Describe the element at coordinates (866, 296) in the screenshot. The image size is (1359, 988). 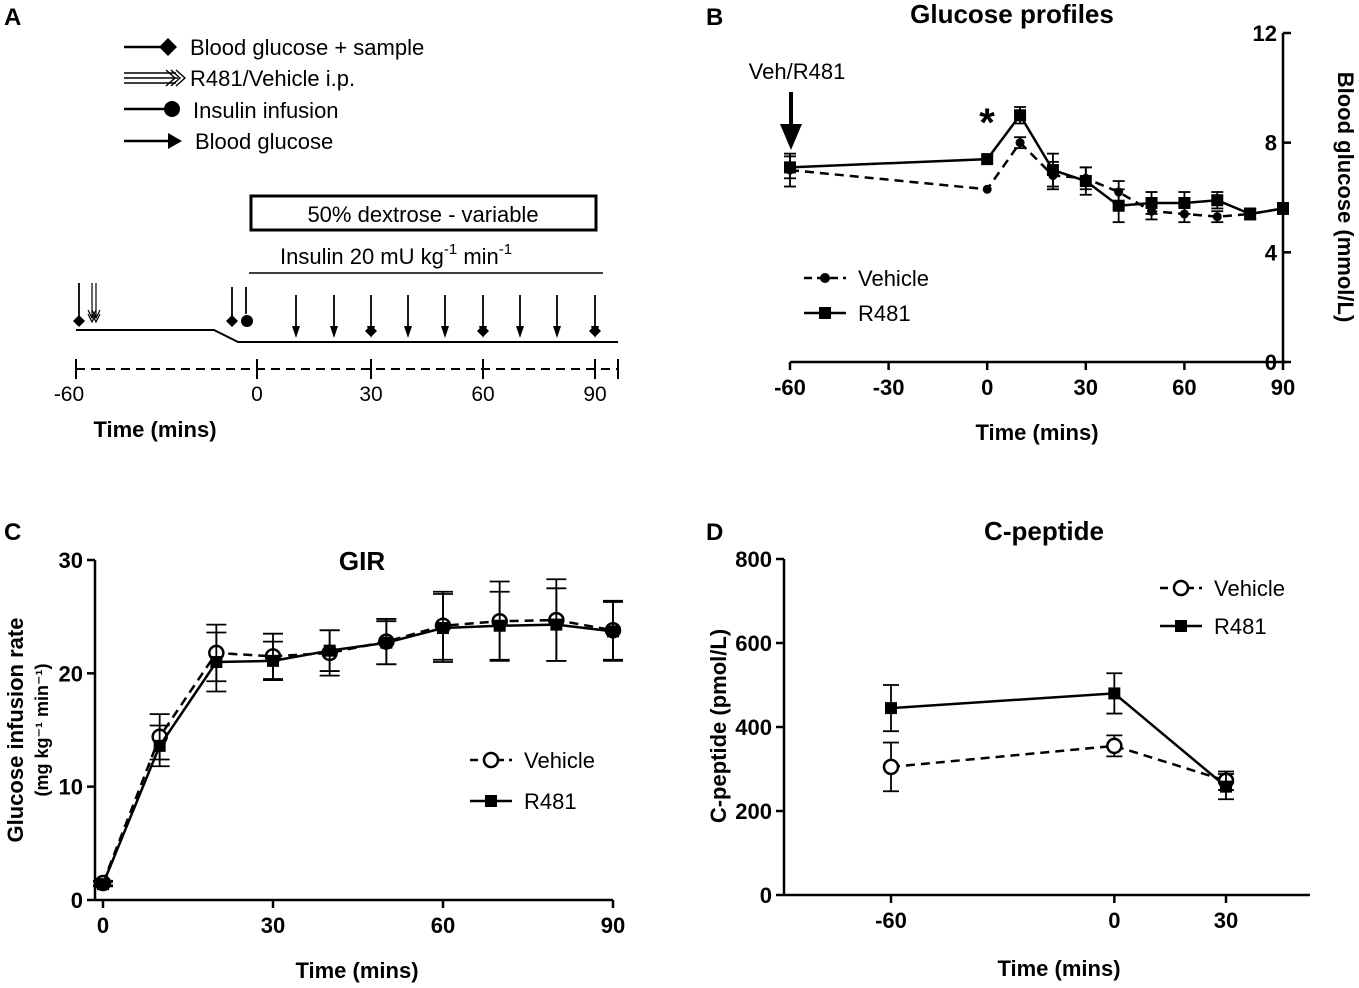
I see `chart-b-legend: Vehicle R481` at that location.